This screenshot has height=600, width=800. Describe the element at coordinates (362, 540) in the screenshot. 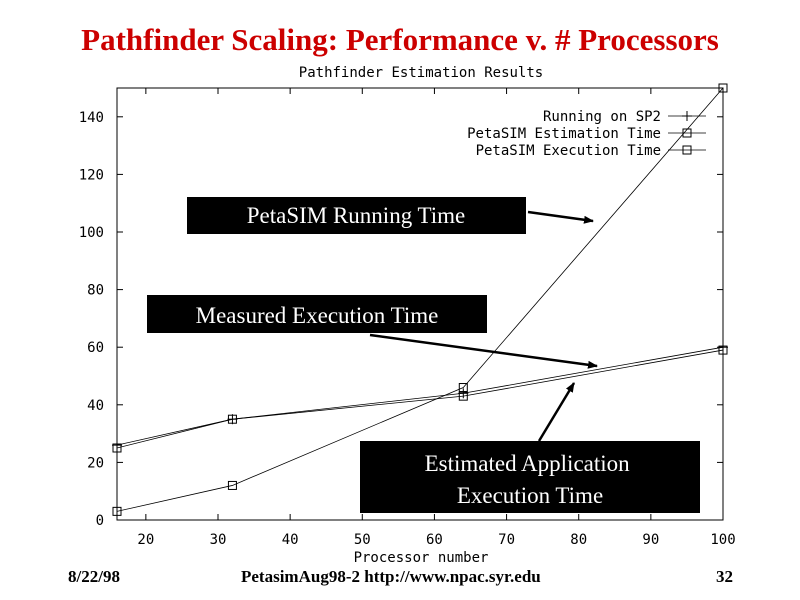

I see `x-tick-label: 50` at that location.